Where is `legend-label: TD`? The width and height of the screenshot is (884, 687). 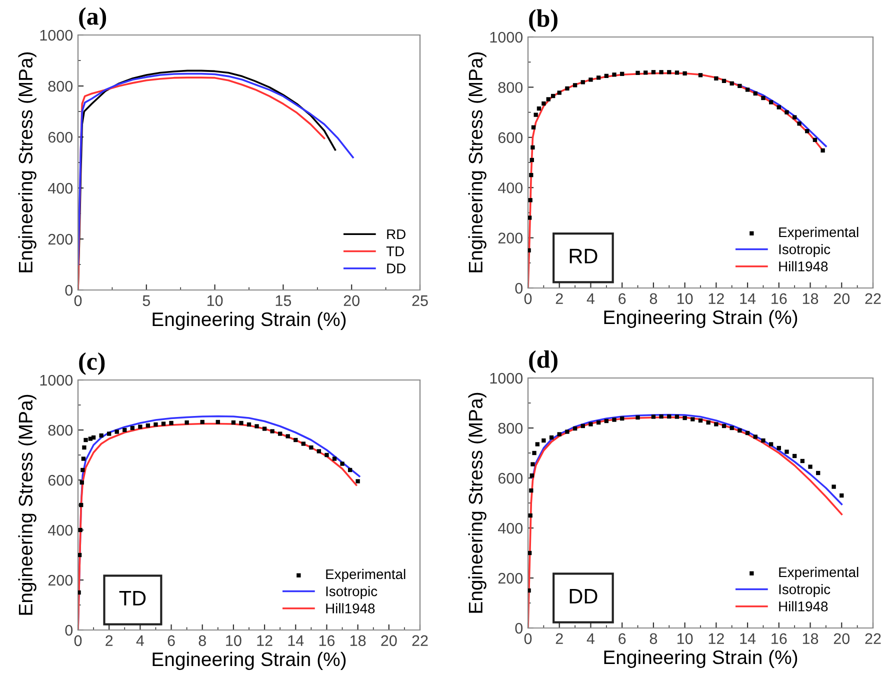 legend-label: TD is located at coordinates (395, 251).